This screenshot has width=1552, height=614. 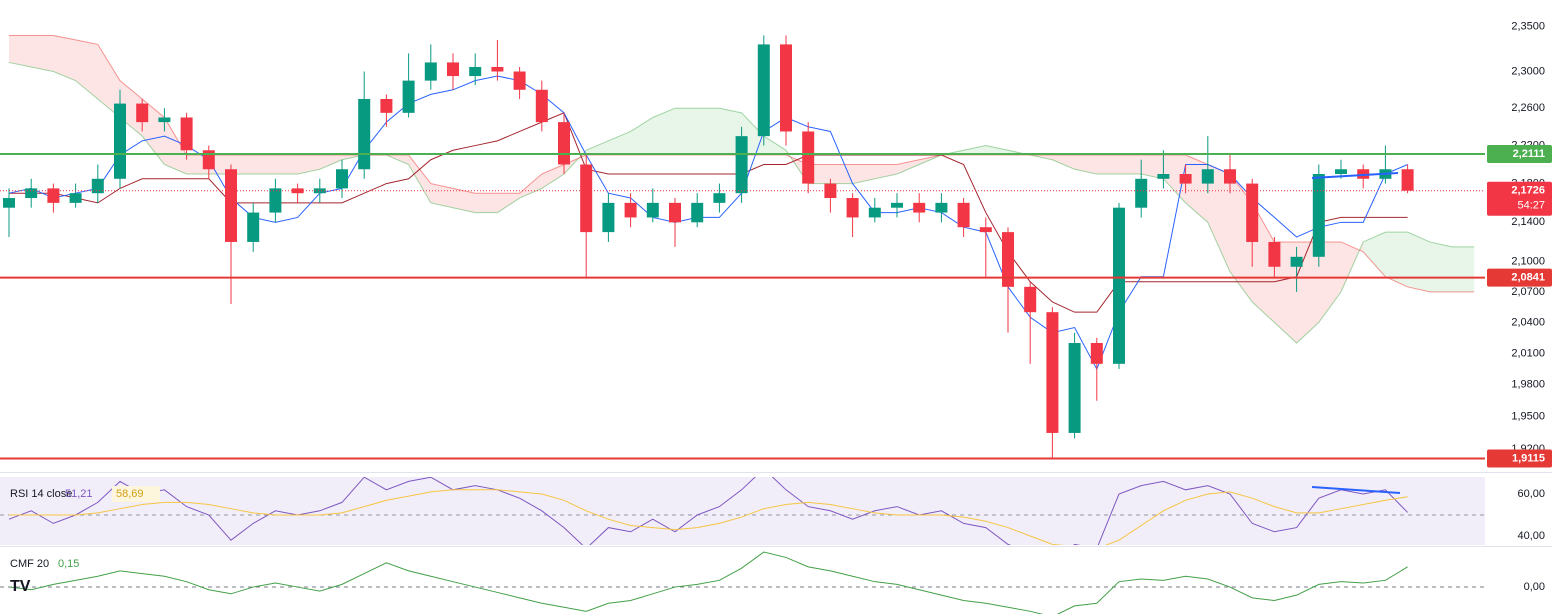 I want to click on band-bg, so click(x=742, y=511).